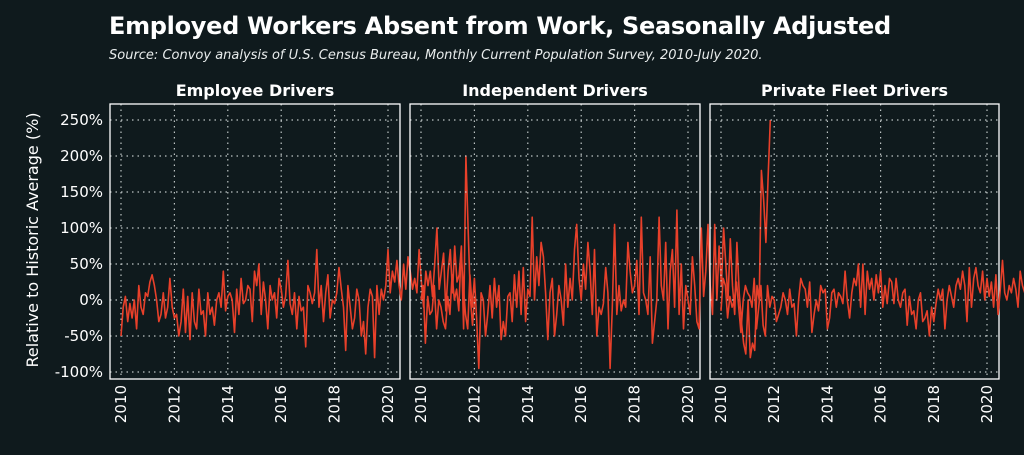  Describe the element at coordinates (81, 156) in the screenshot. I see `y-tick-label: 200%` at that location.